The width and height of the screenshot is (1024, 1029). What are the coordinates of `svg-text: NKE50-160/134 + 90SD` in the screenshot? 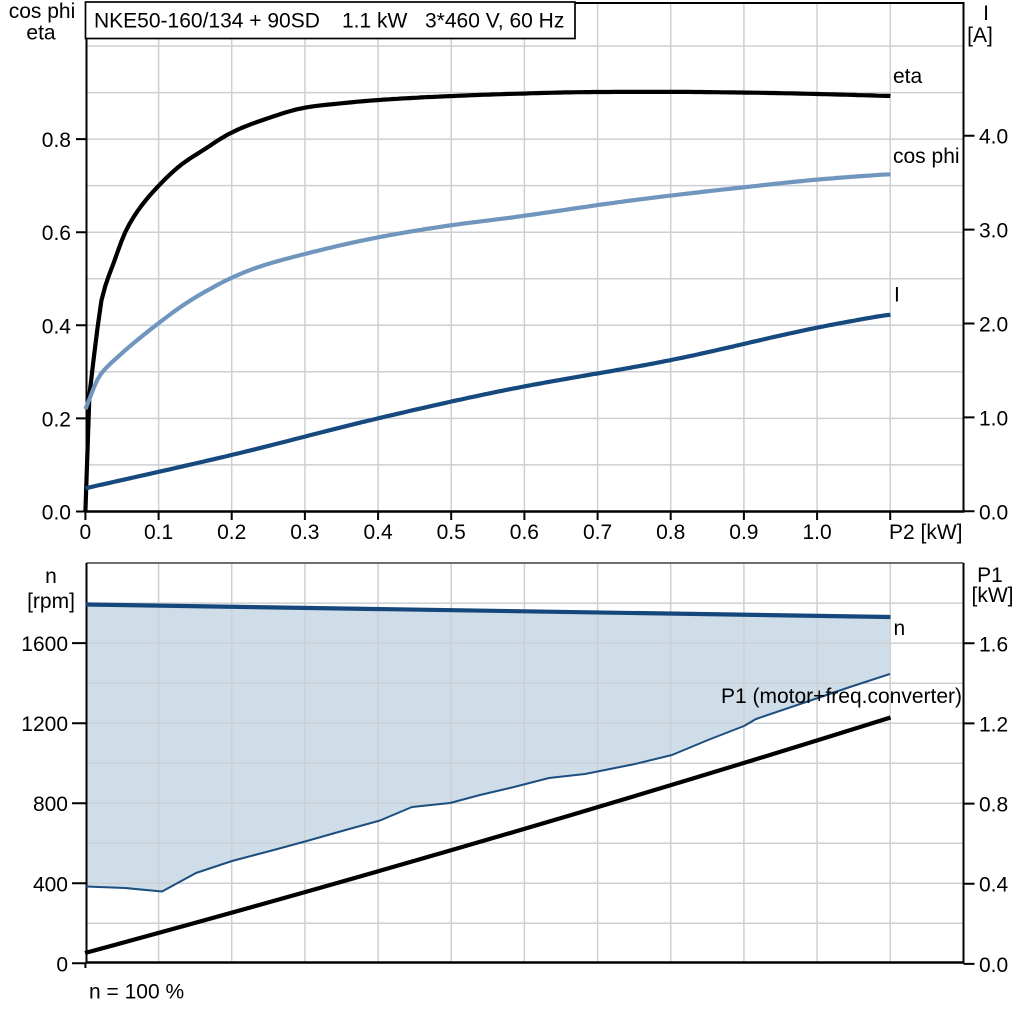 It's located at (207, 21).